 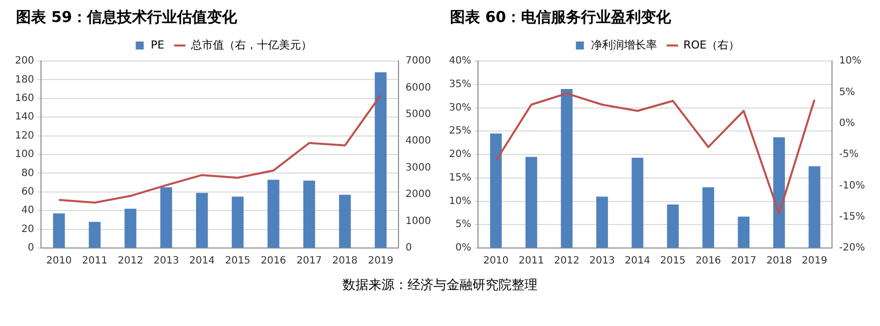 I want to click on legend-label: 总市值（右，十亿美元）, so click(x=251, y=45).